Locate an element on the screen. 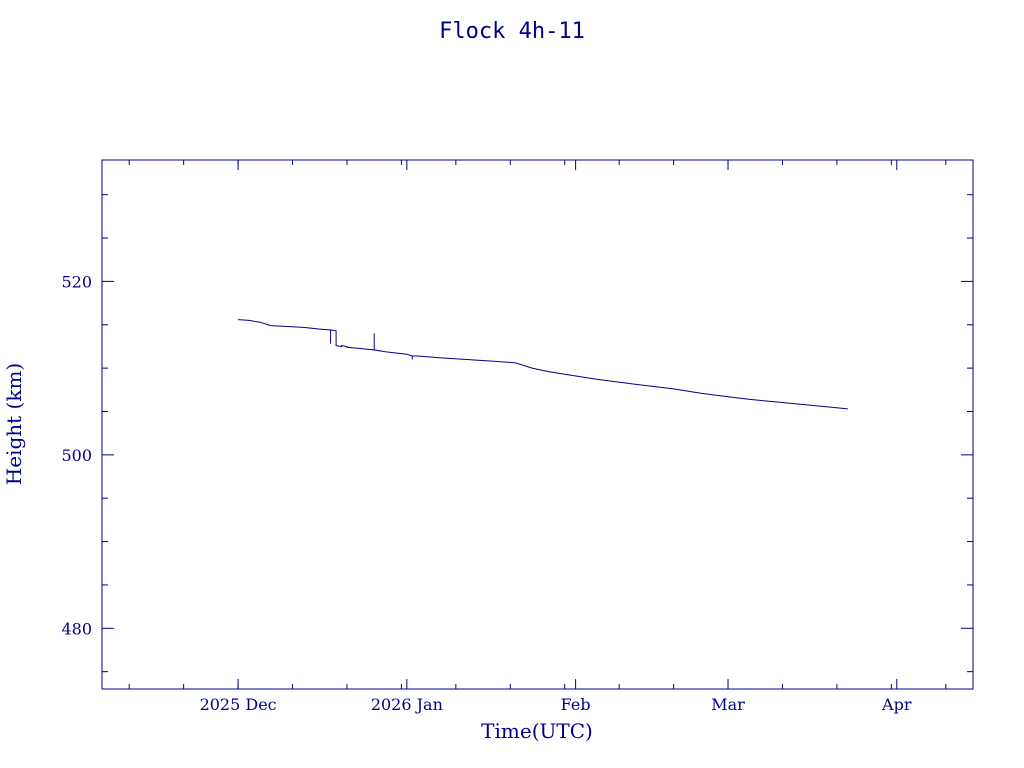  y-tick-label: 520 is located at coordinates (76, 281).